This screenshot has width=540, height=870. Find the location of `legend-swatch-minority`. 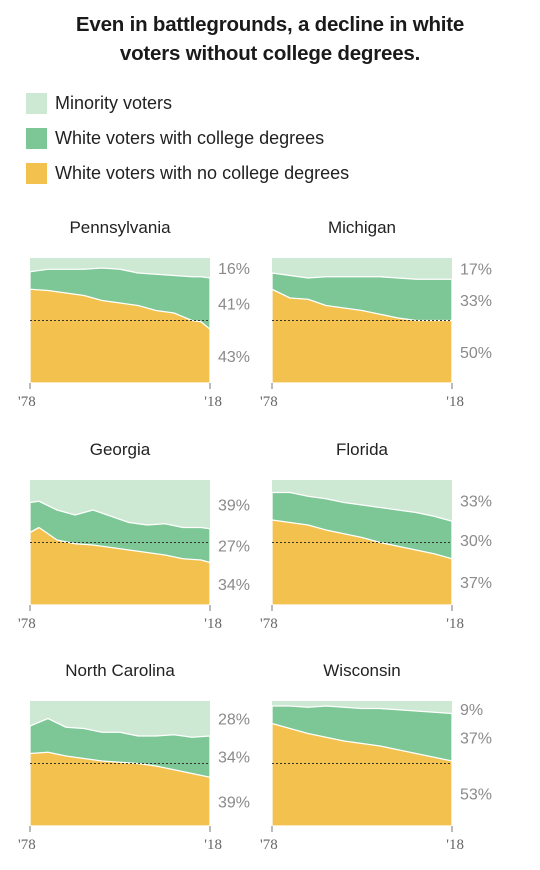

legend-swatch-minority is located at coordinates (36, 103).